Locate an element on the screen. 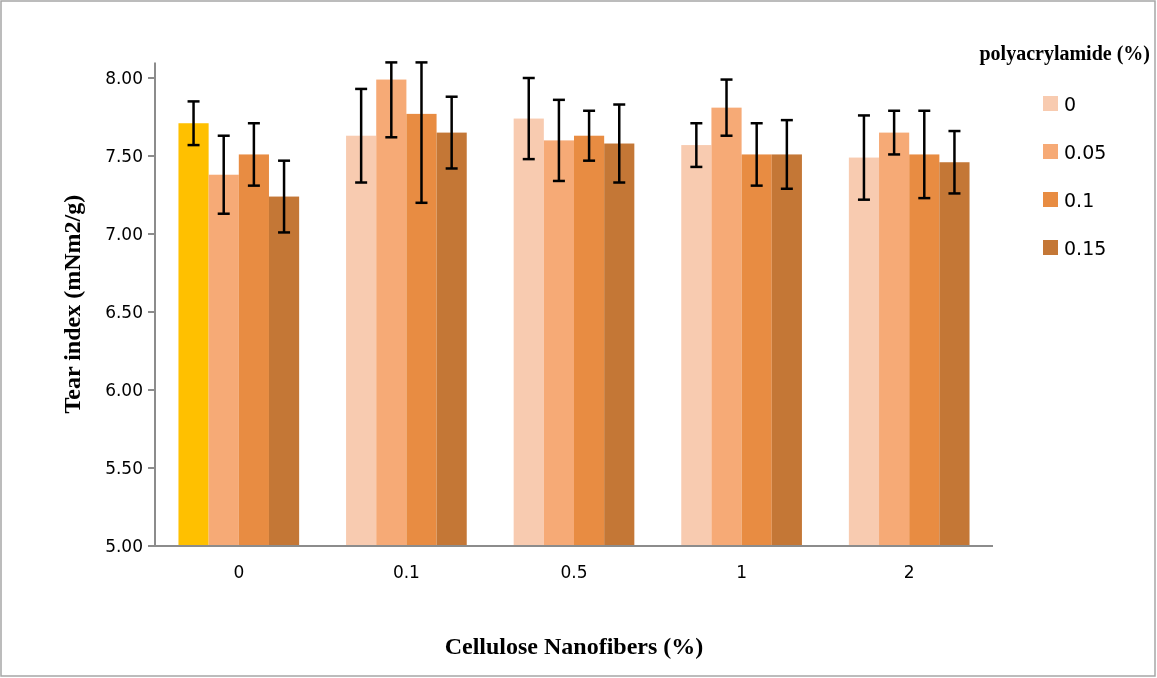  y-tick-label: 7.50 is located at coordinates (124, 155).